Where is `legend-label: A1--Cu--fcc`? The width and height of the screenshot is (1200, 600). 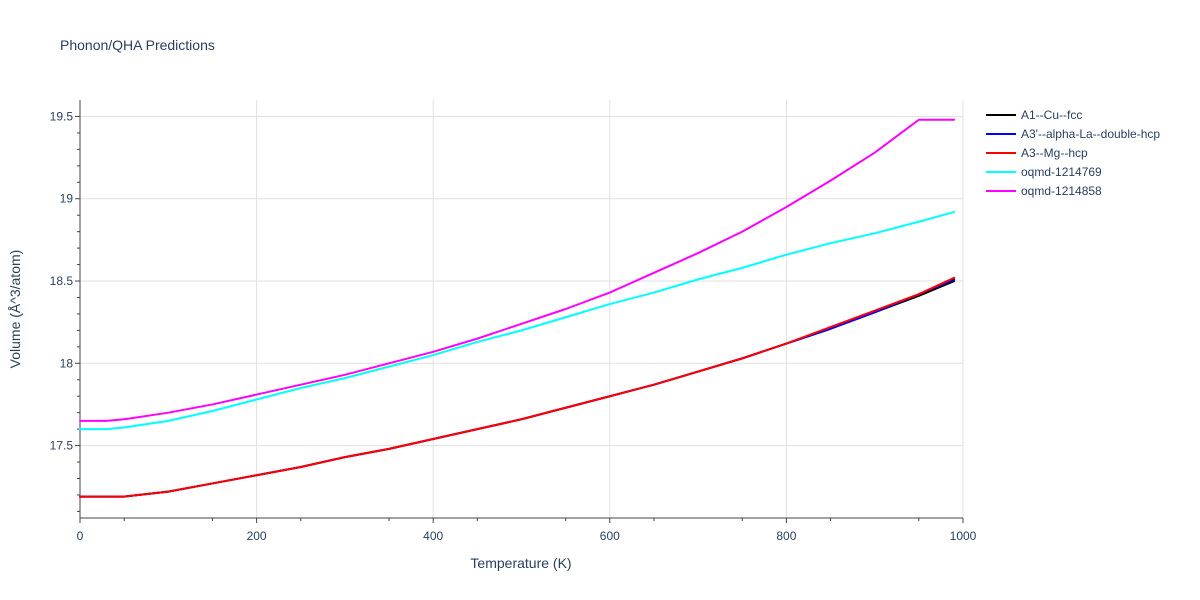 legend-label: A1--Cu--fcc is located at coordinates (1051, 115).